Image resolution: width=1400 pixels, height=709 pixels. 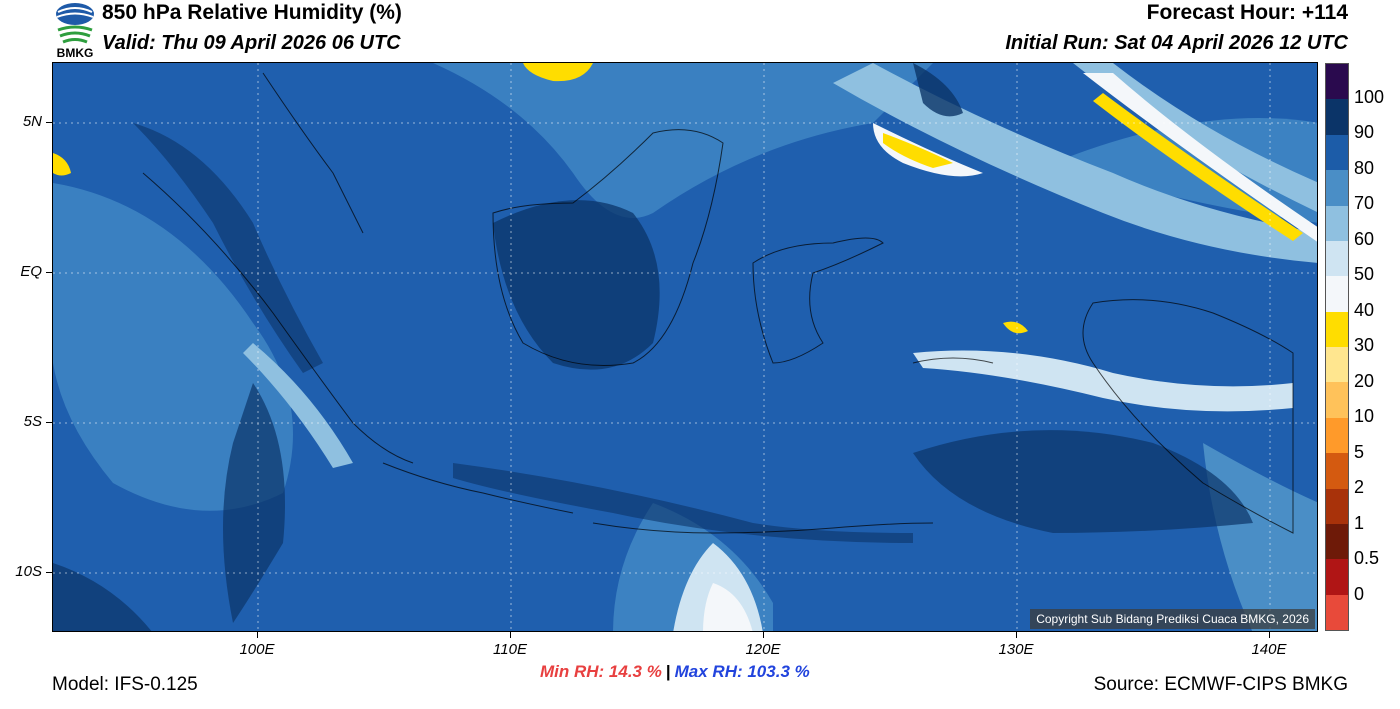 I want to click on colorbar, so click(x=1337, y=347).